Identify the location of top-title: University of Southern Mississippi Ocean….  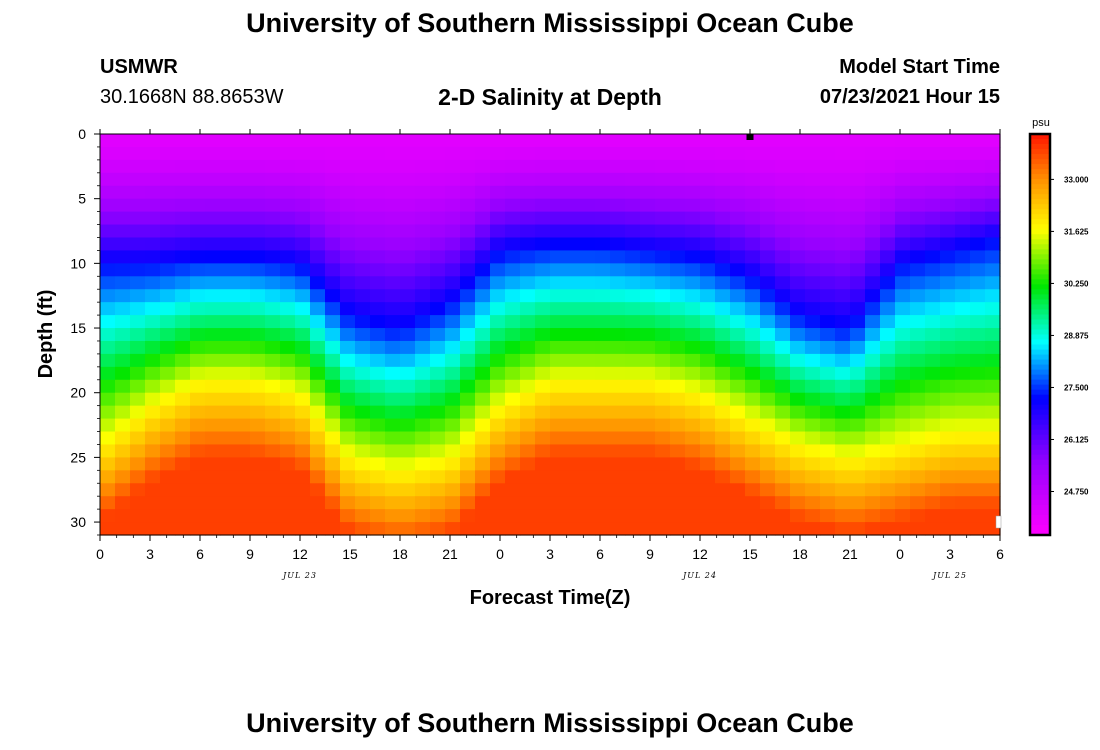
(550, 23).